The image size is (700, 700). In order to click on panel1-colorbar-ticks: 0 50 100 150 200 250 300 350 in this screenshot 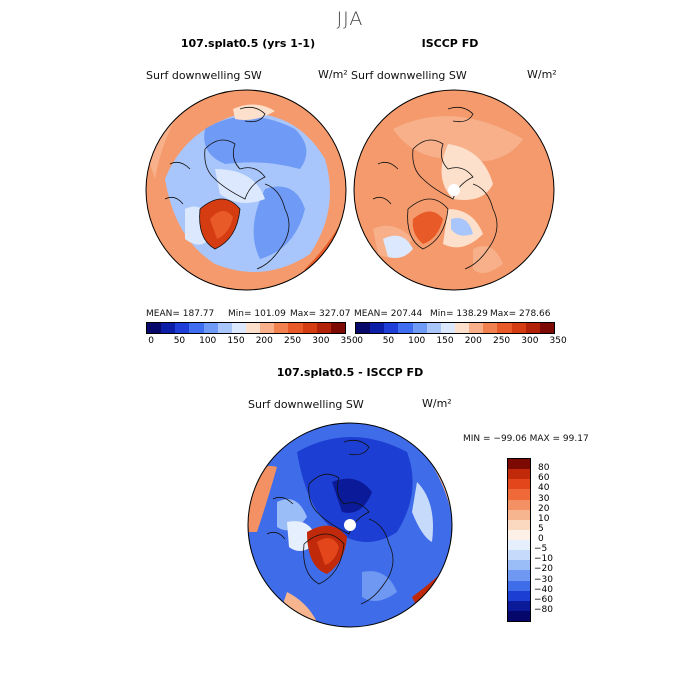, I will do `click(251, 342)`.